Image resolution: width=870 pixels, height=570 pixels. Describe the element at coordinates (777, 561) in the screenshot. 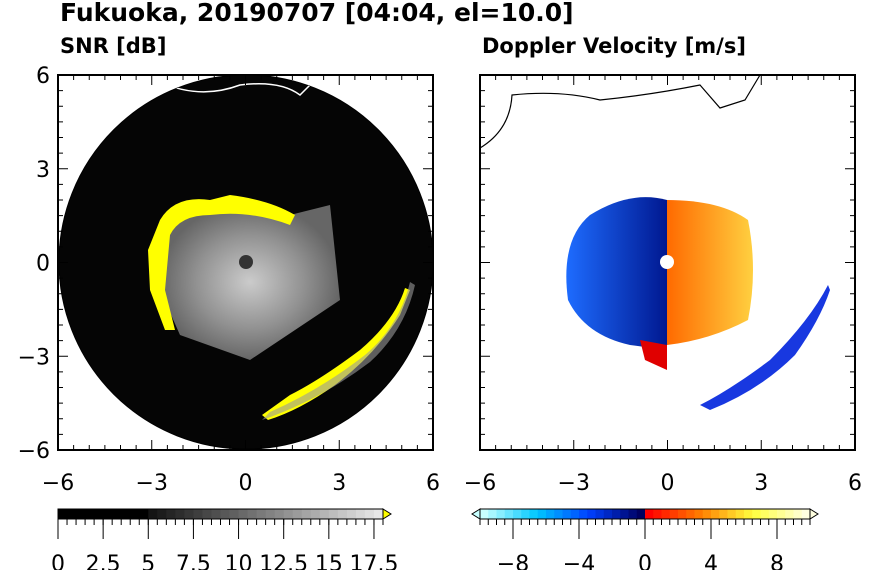

I see `colorbar-label: 8` at that location.